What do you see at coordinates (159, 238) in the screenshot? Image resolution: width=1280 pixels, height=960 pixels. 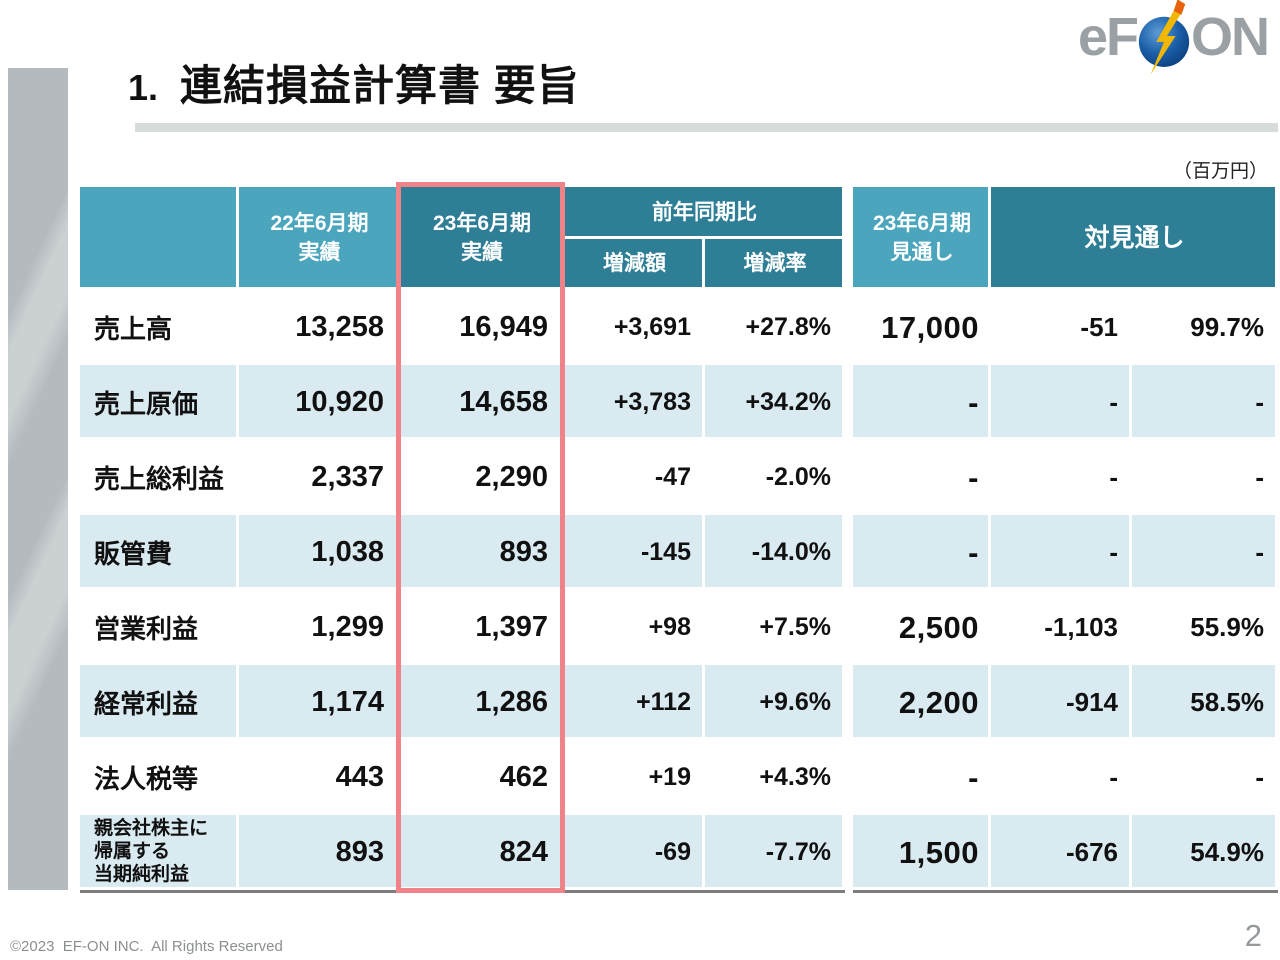 I see `header-row-label-blank` at bounding box center [159, 238].